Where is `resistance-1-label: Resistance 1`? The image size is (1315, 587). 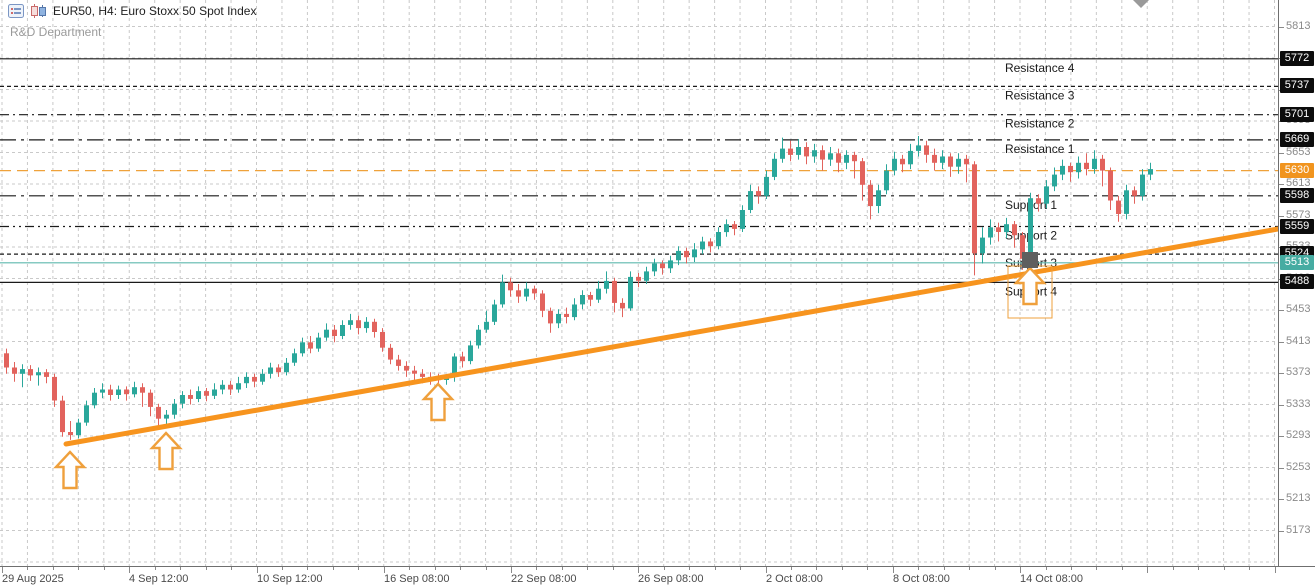 resistance-1-label: Resistance 1 is located at coordinates (1040, 149).